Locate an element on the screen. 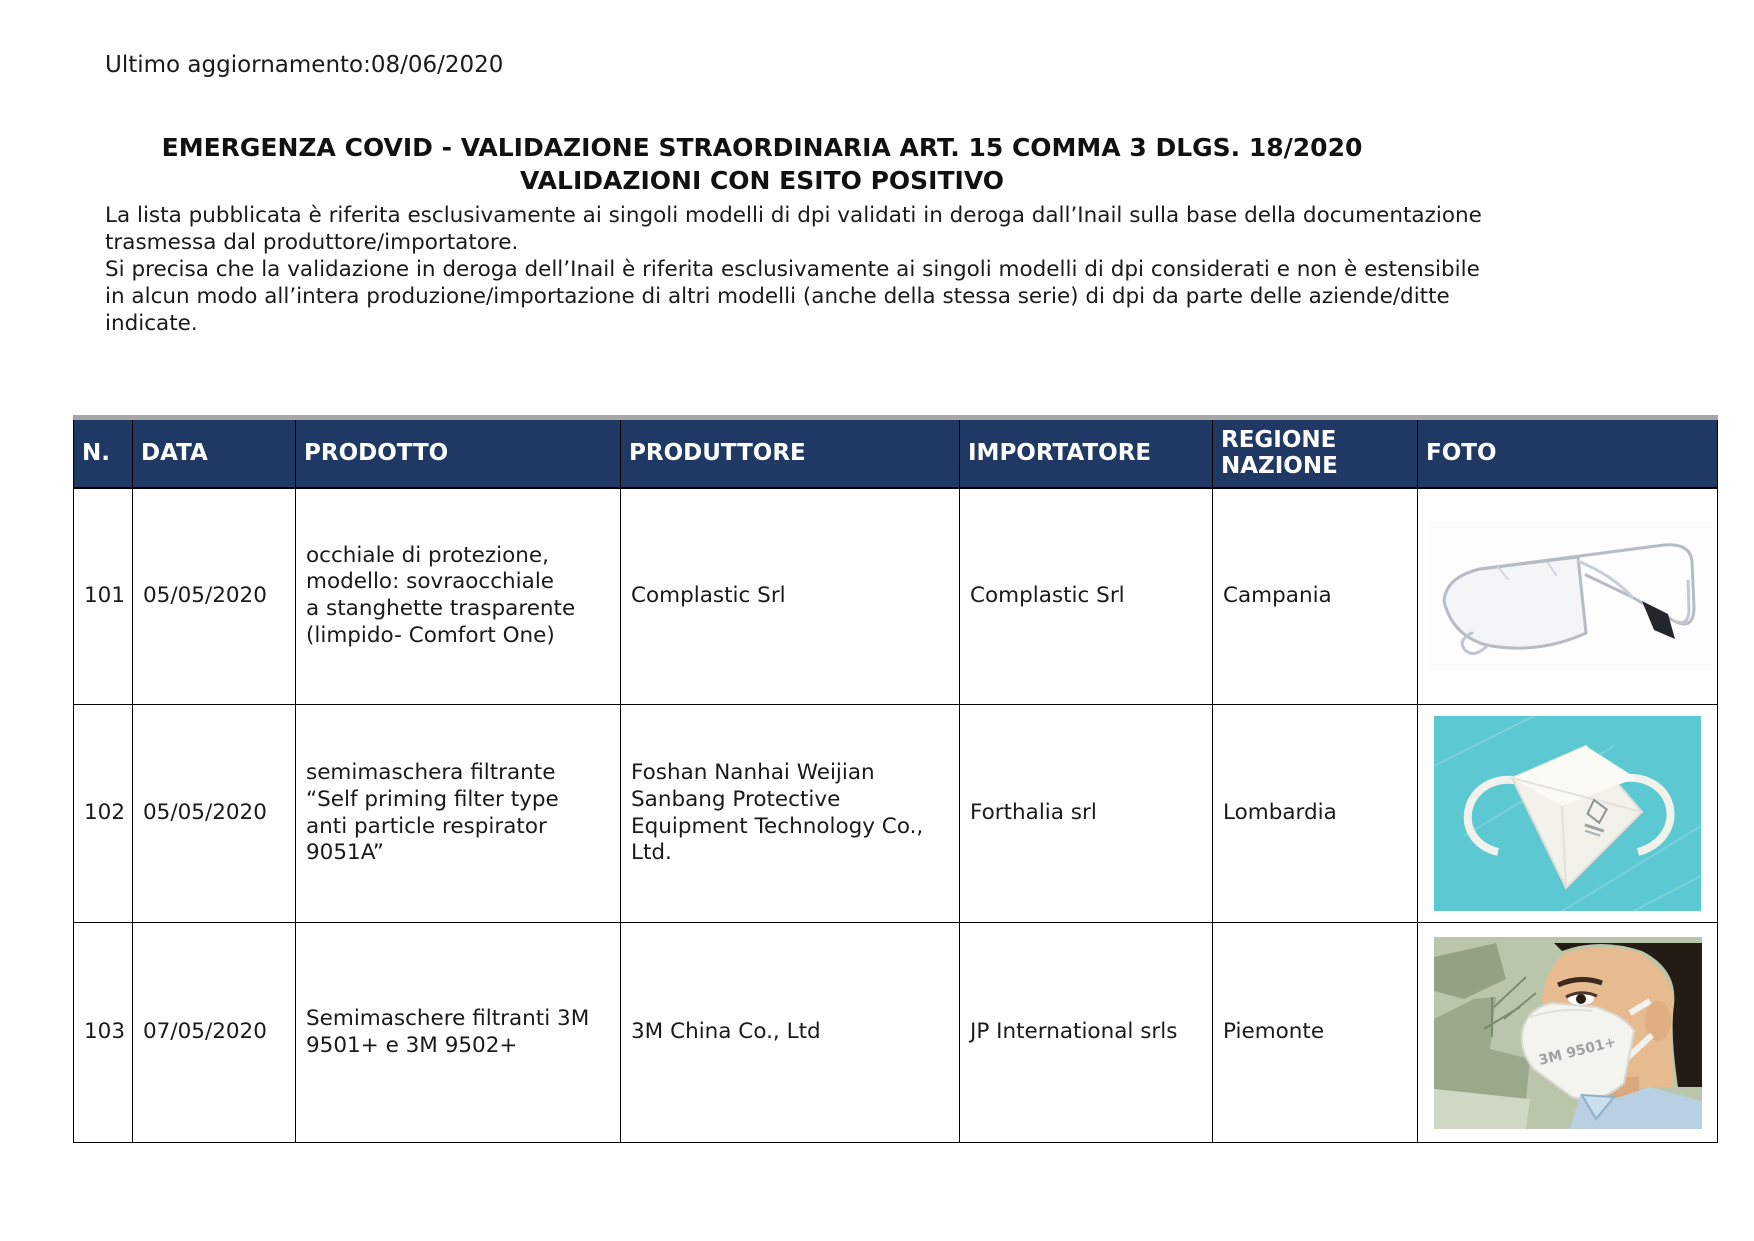 The height and width of the screenshot is (1241, 1754). col-header-foto: FOTO is located at coordinates (1567, 453).